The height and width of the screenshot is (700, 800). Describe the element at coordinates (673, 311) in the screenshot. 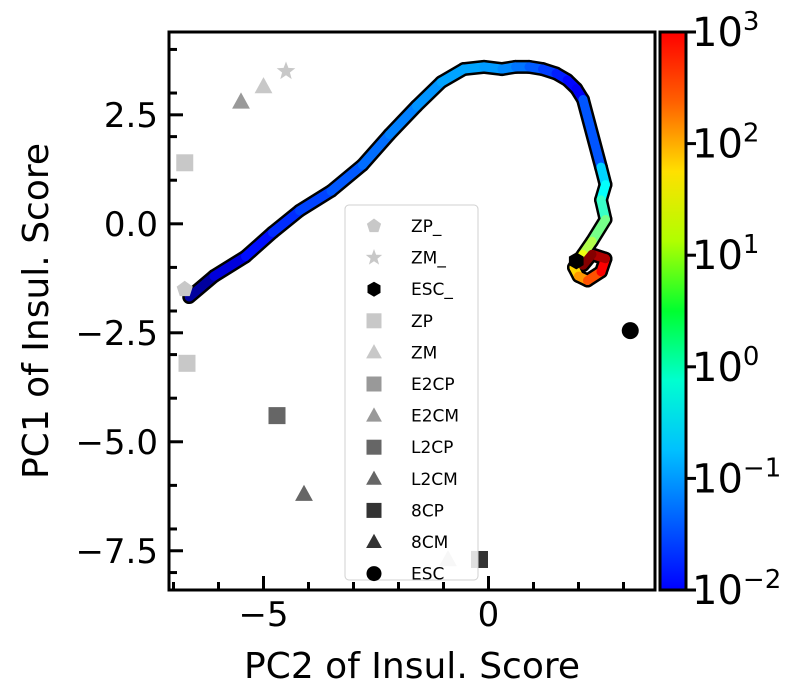

I see `colorbar` at that location.